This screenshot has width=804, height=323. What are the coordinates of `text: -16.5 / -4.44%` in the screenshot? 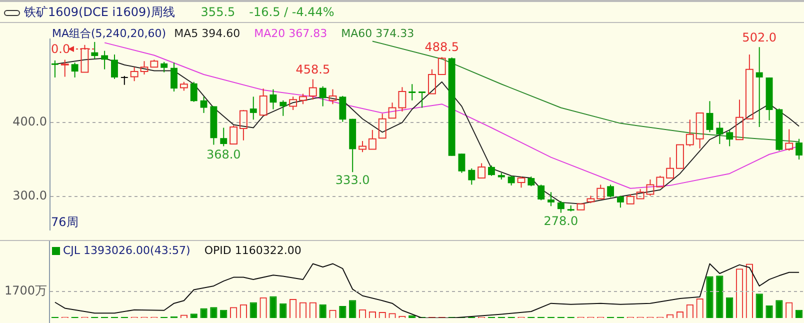 It's located at (291, 12).